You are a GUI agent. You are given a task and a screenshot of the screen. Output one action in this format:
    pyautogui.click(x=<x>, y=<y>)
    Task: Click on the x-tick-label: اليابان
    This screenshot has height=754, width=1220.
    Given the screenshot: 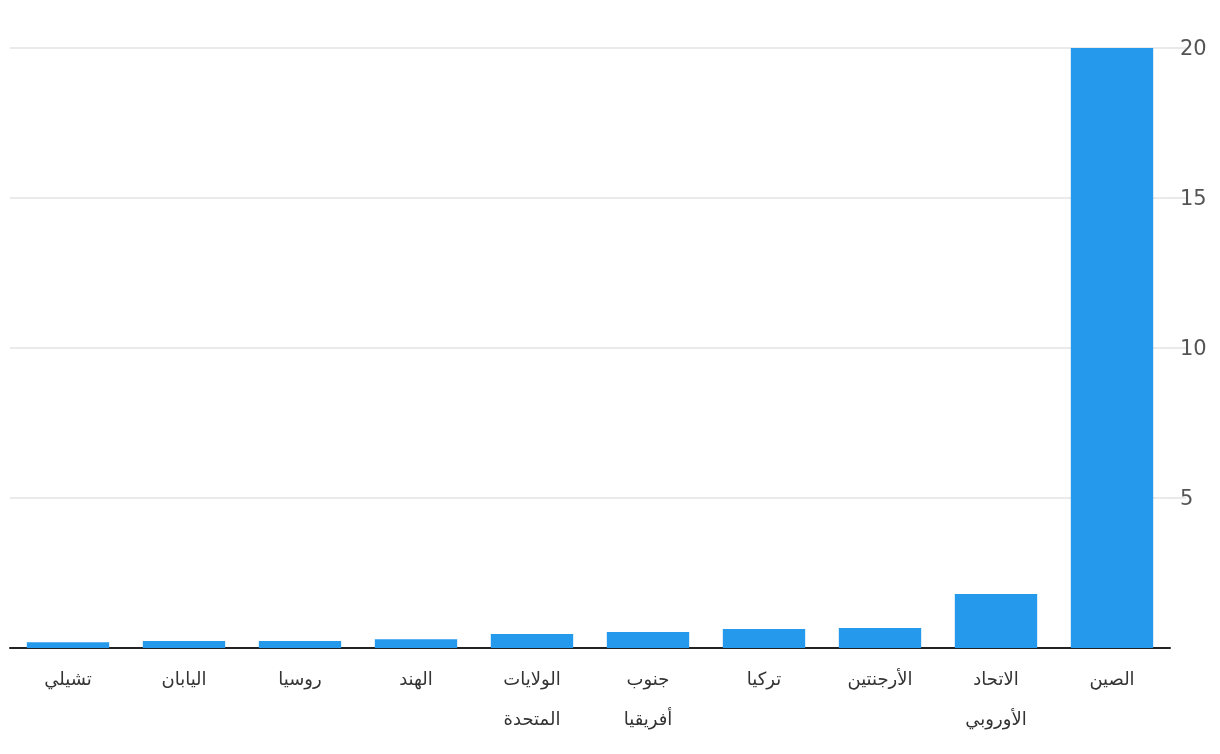 What is the action you would take?
    pyautogui.click(x=184, y=678)
    